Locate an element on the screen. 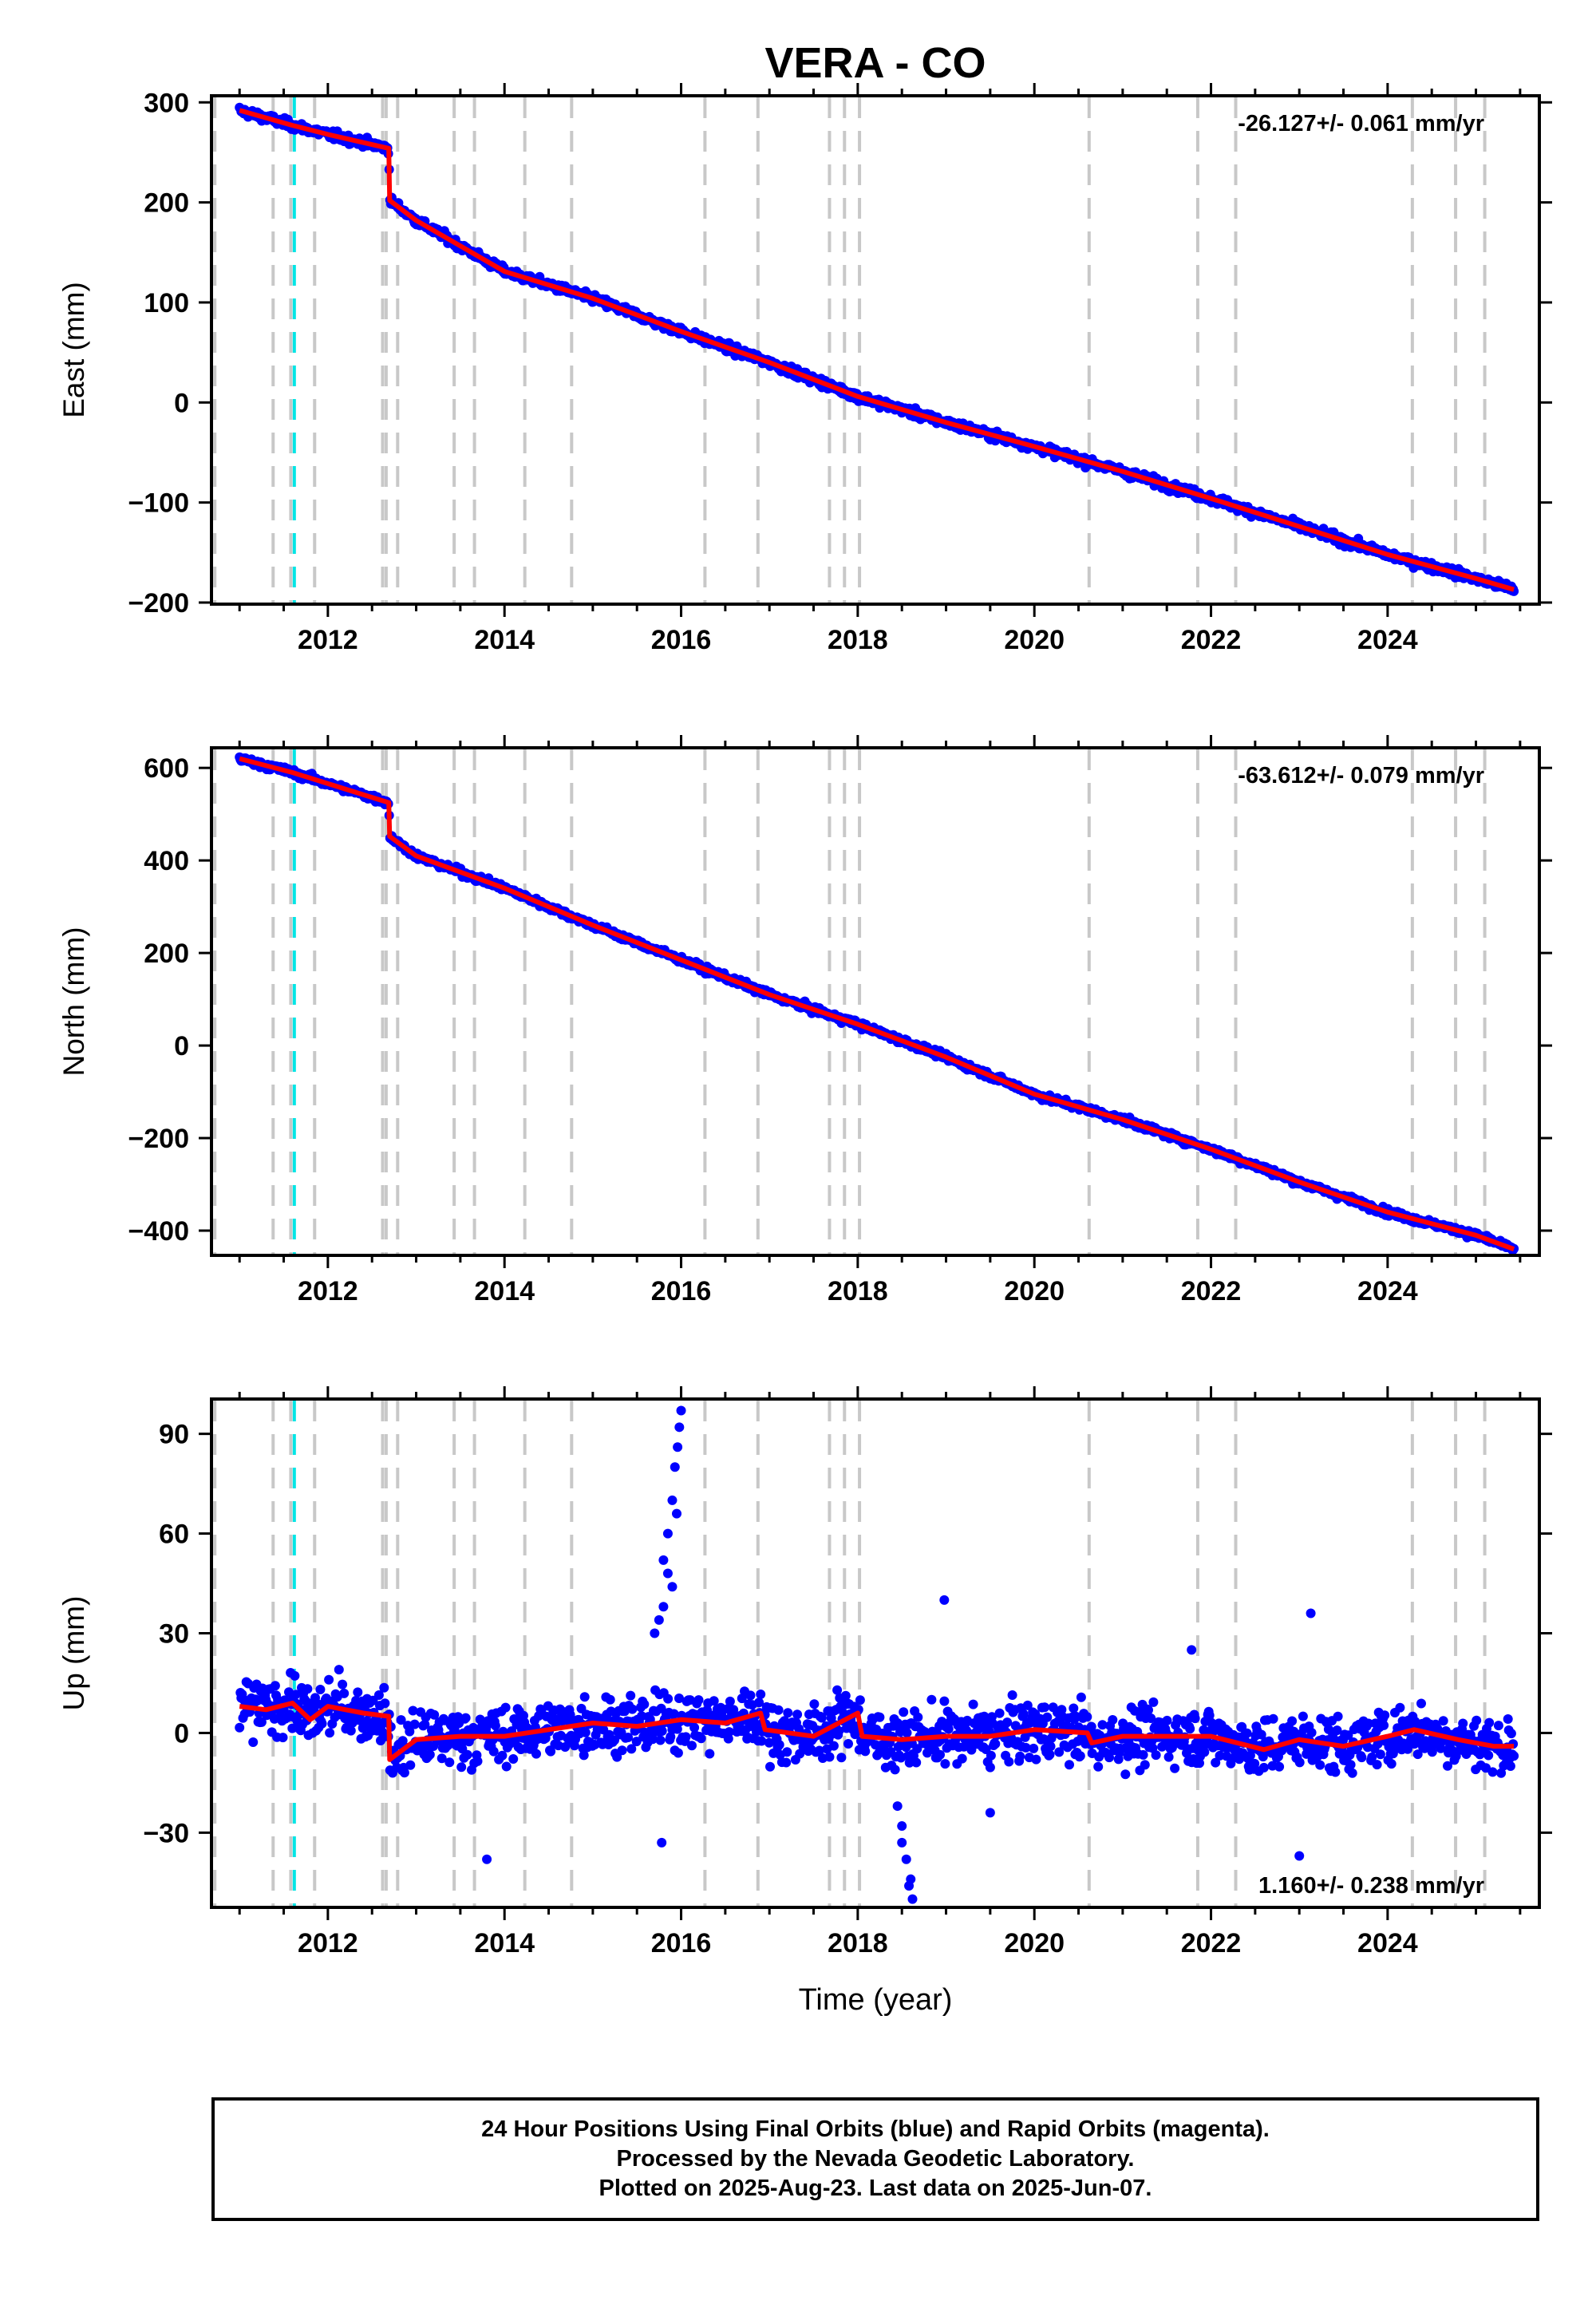 The width and height of the screenshot is (1596, 2316). y-tick-label: 100 is located at coordinates (166, 303).